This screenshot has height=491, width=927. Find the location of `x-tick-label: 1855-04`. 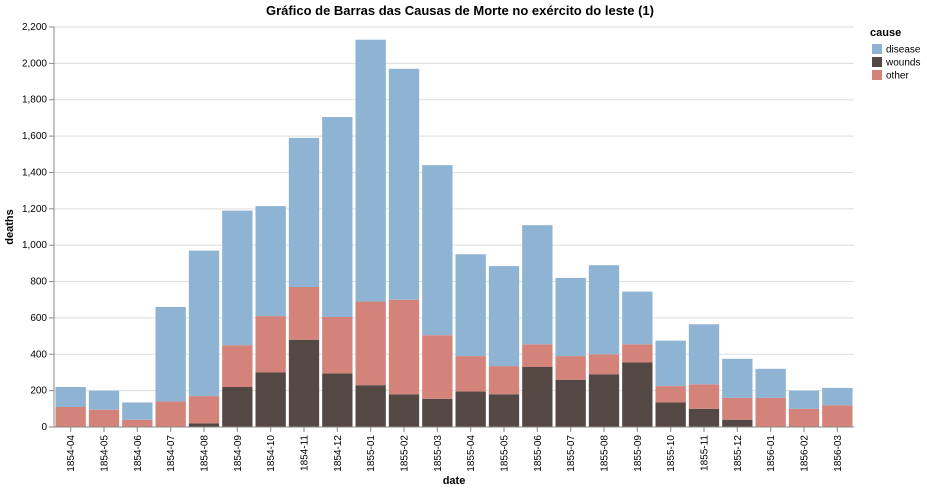

x-tick-label: 1855-04 is located at coordinates (471, 453).